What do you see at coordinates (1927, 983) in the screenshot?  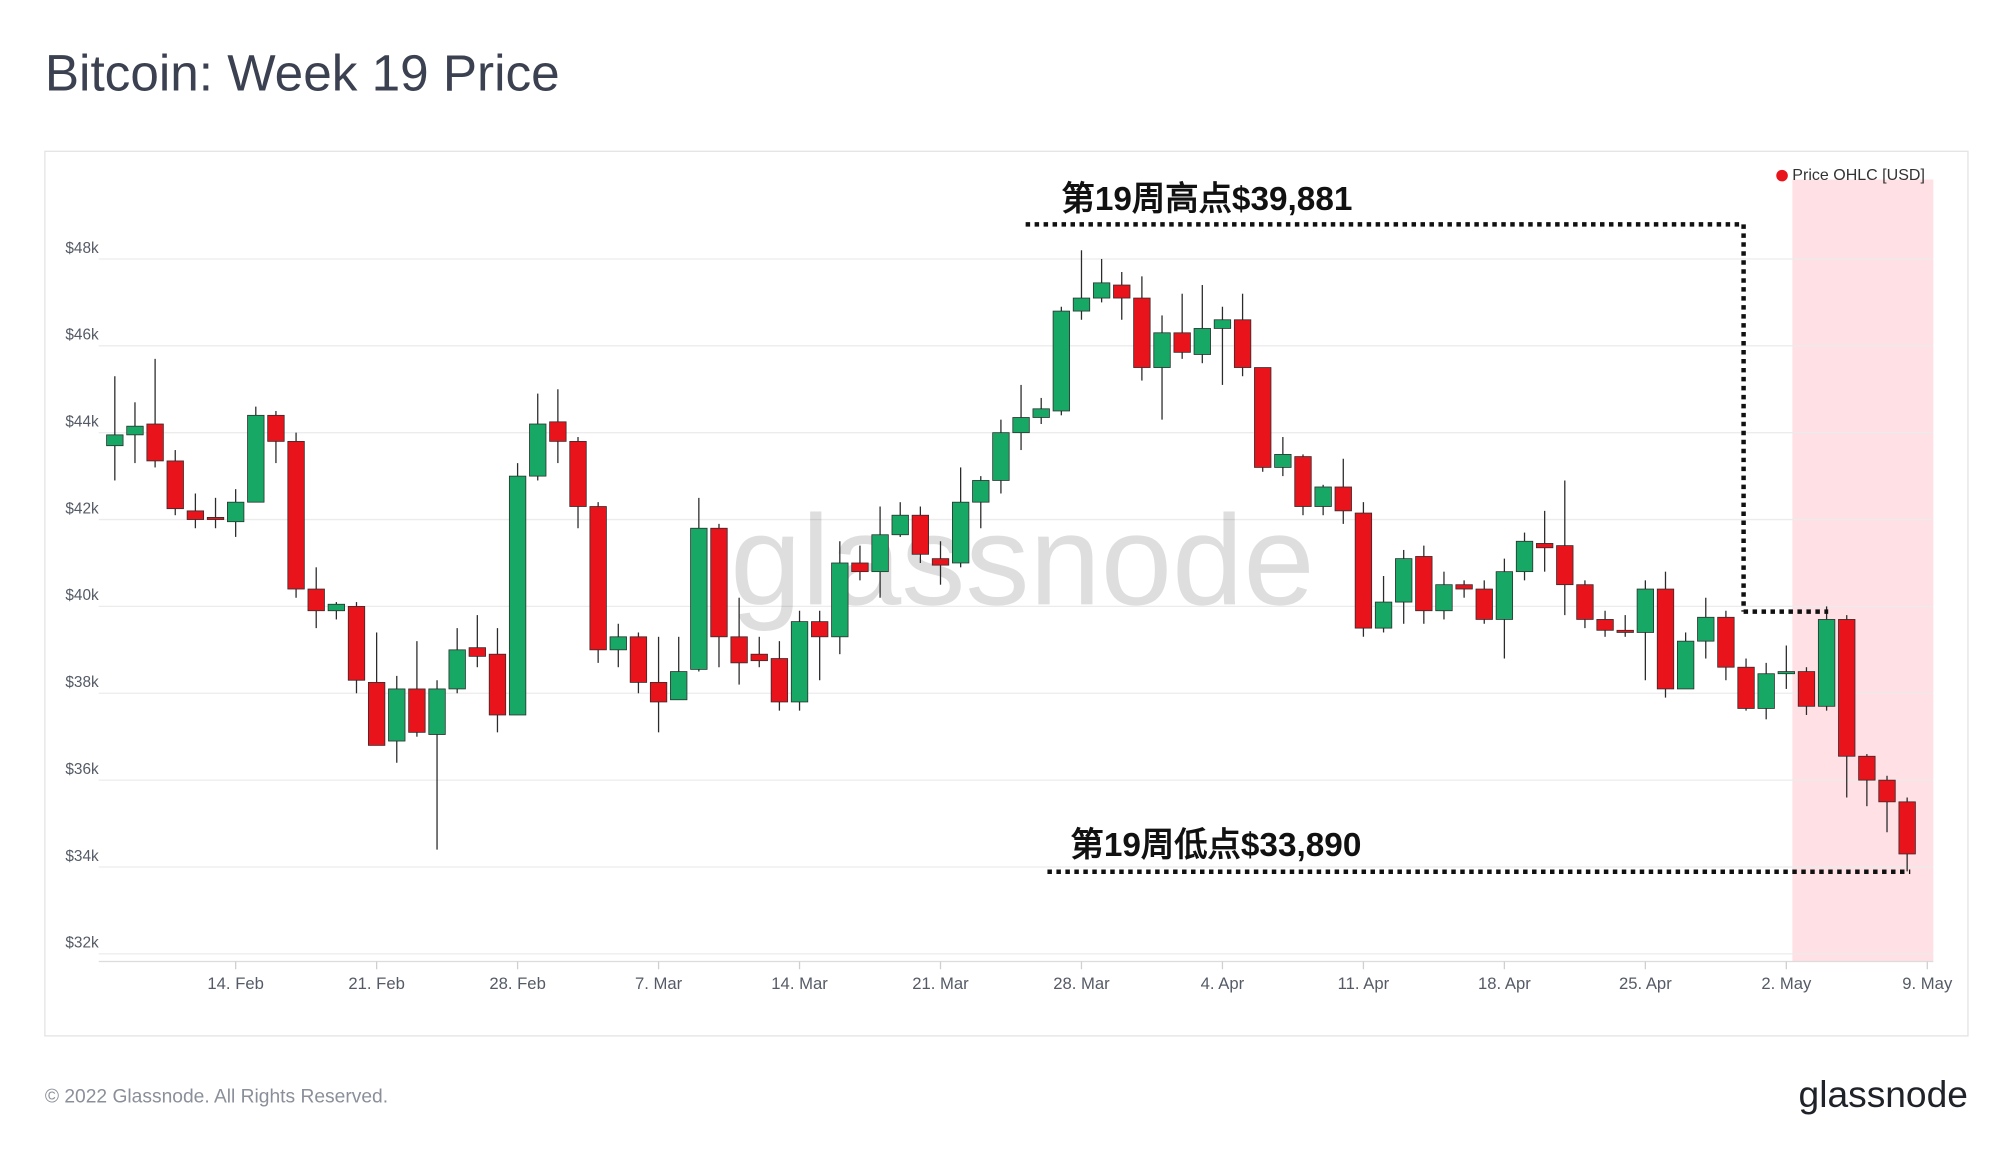 I see `x-tick-label: 9. May` at bounding box center [1927, 983].